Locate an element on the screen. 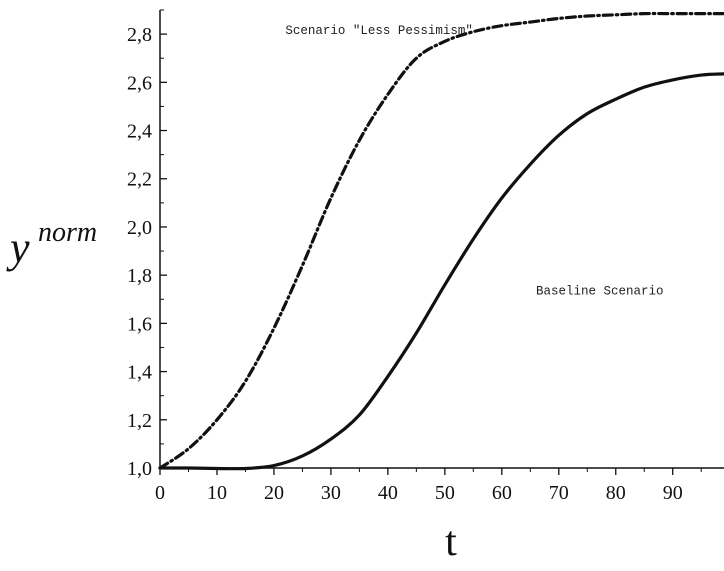 The image size is (724, 571). x-tick-label: 50 is located at coordinates (445, 493).